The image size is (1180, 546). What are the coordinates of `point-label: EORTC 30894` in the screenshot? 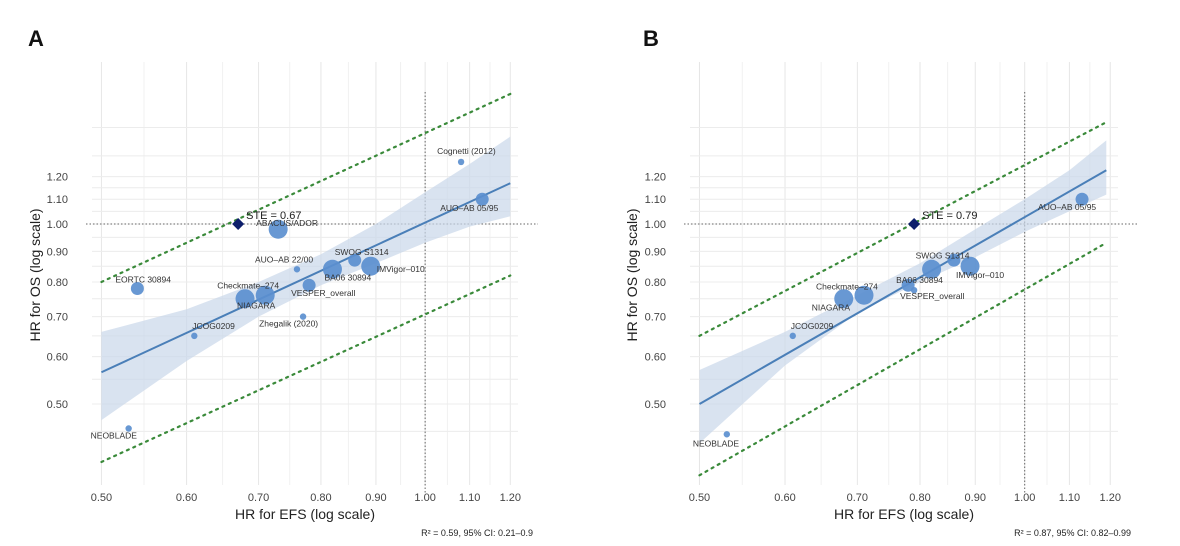 It's located at (143, 280).